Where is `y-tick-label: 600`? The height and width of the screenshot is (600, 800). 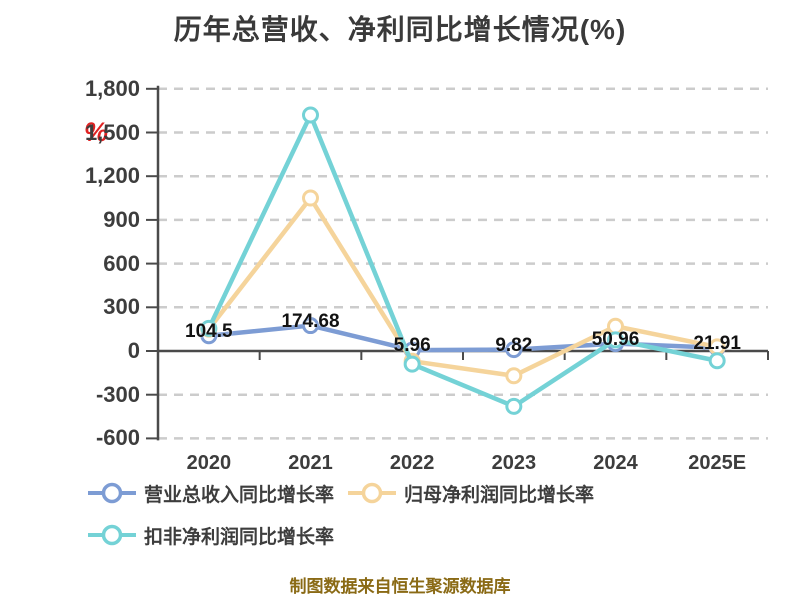
y-tick-label: 600 is located at coordinates (121, 263).